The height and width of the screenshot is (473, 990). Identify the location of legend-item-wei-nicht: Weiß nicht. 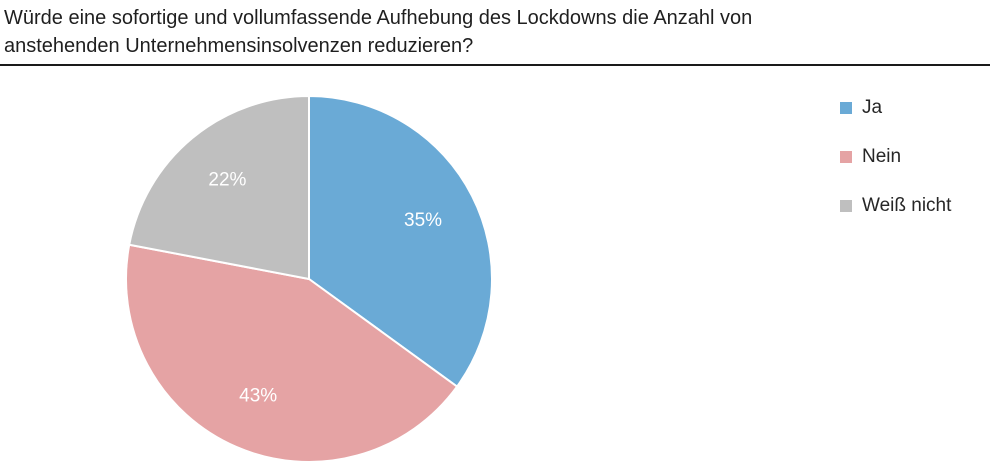
(895, 206).